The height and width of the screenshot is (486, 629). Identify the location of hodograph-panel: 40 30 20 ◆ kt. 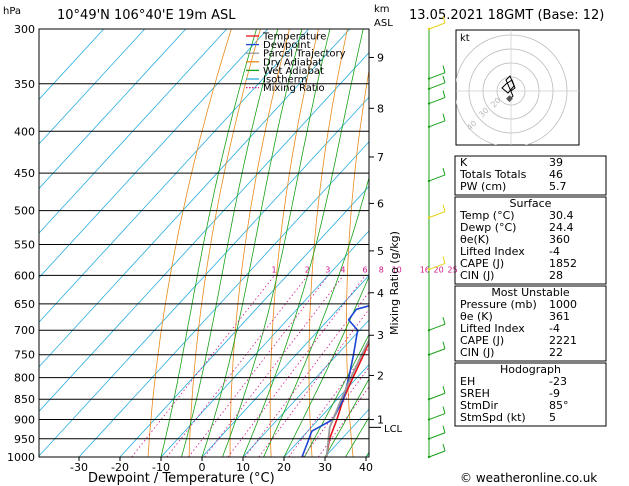
(517, 87).